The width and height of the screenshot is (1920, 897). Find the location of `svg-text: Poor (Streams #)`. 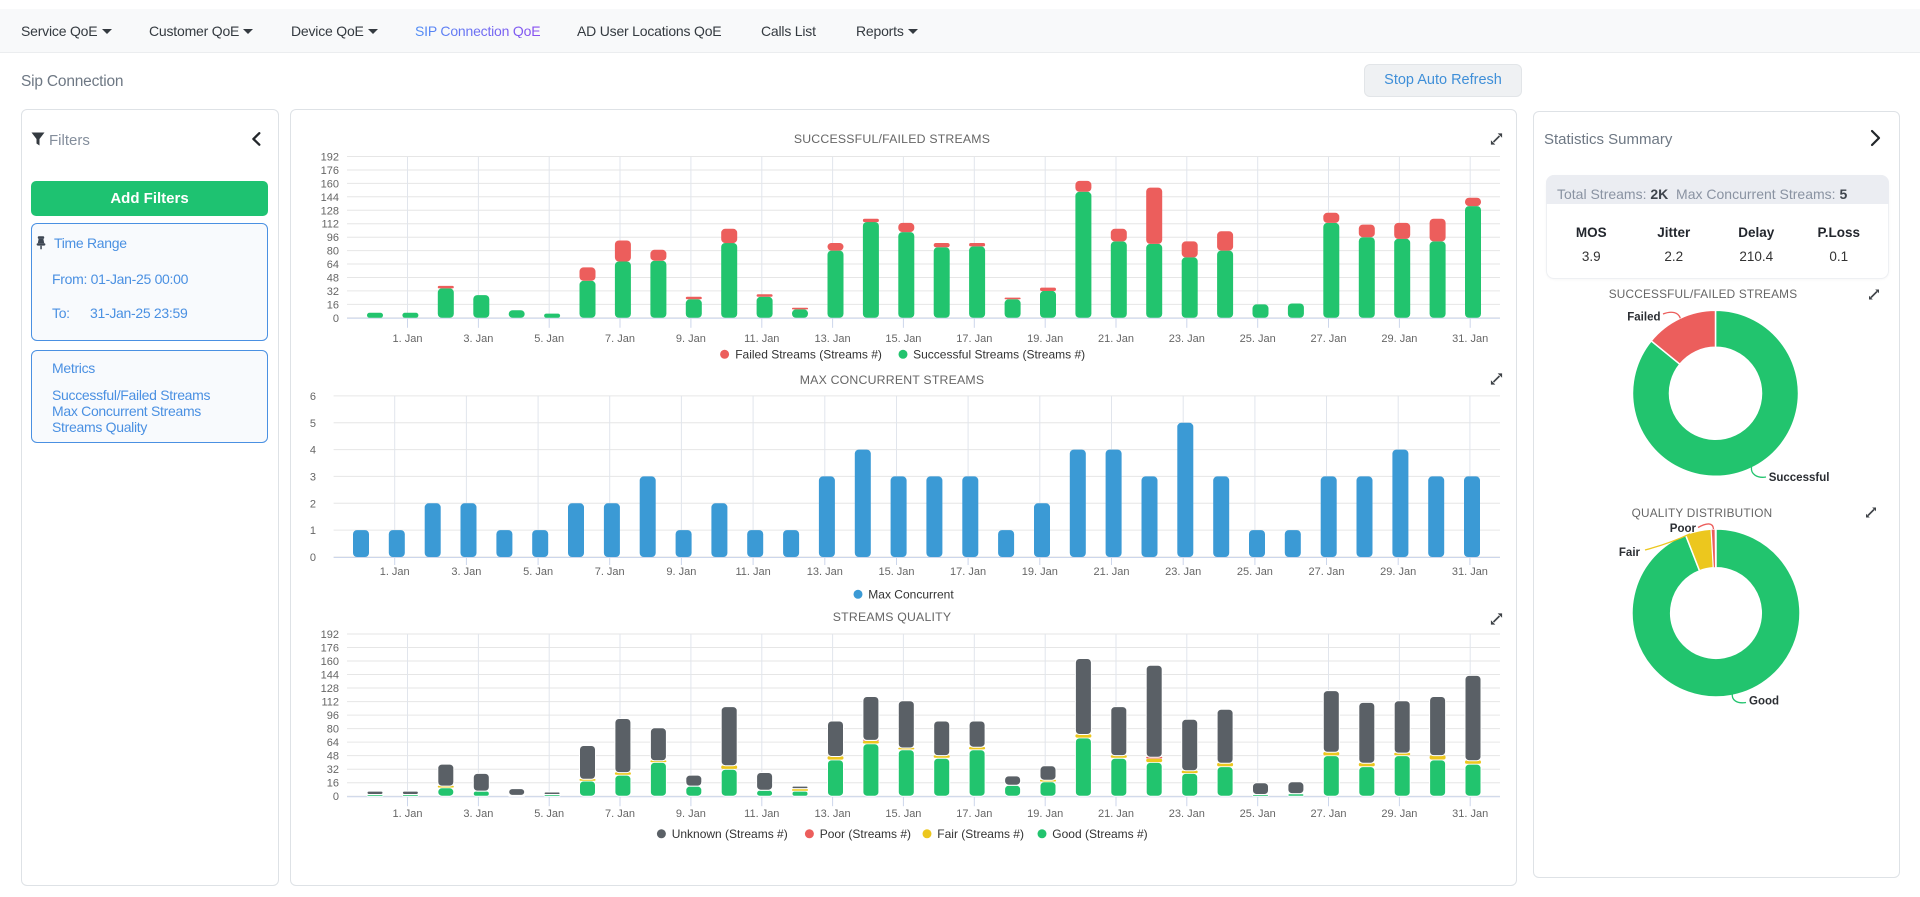

svg-text: Poor (Streams #) is located at coordinates (865, 834).